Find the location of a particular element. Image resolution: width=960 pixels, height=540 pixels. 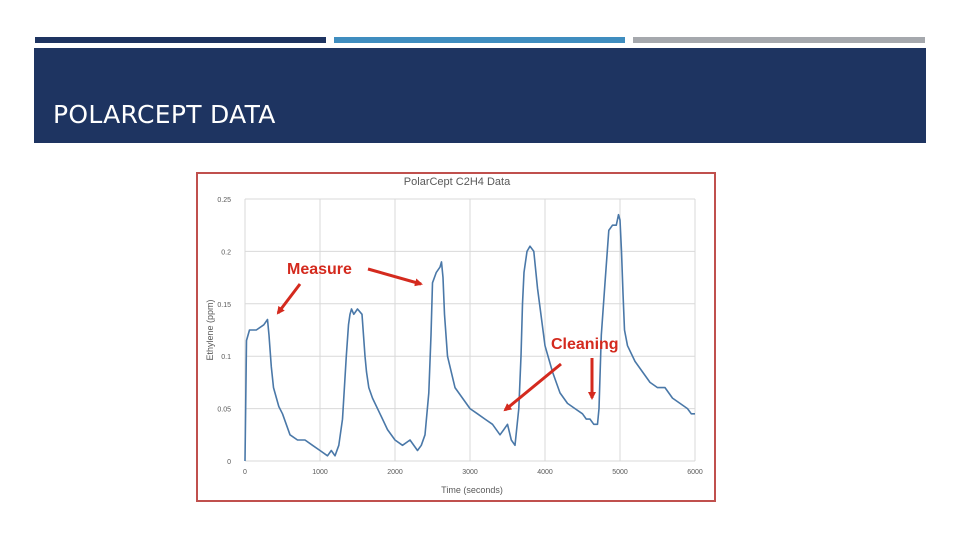

top-accent-bar-gray is located at coordinates (779, 40).